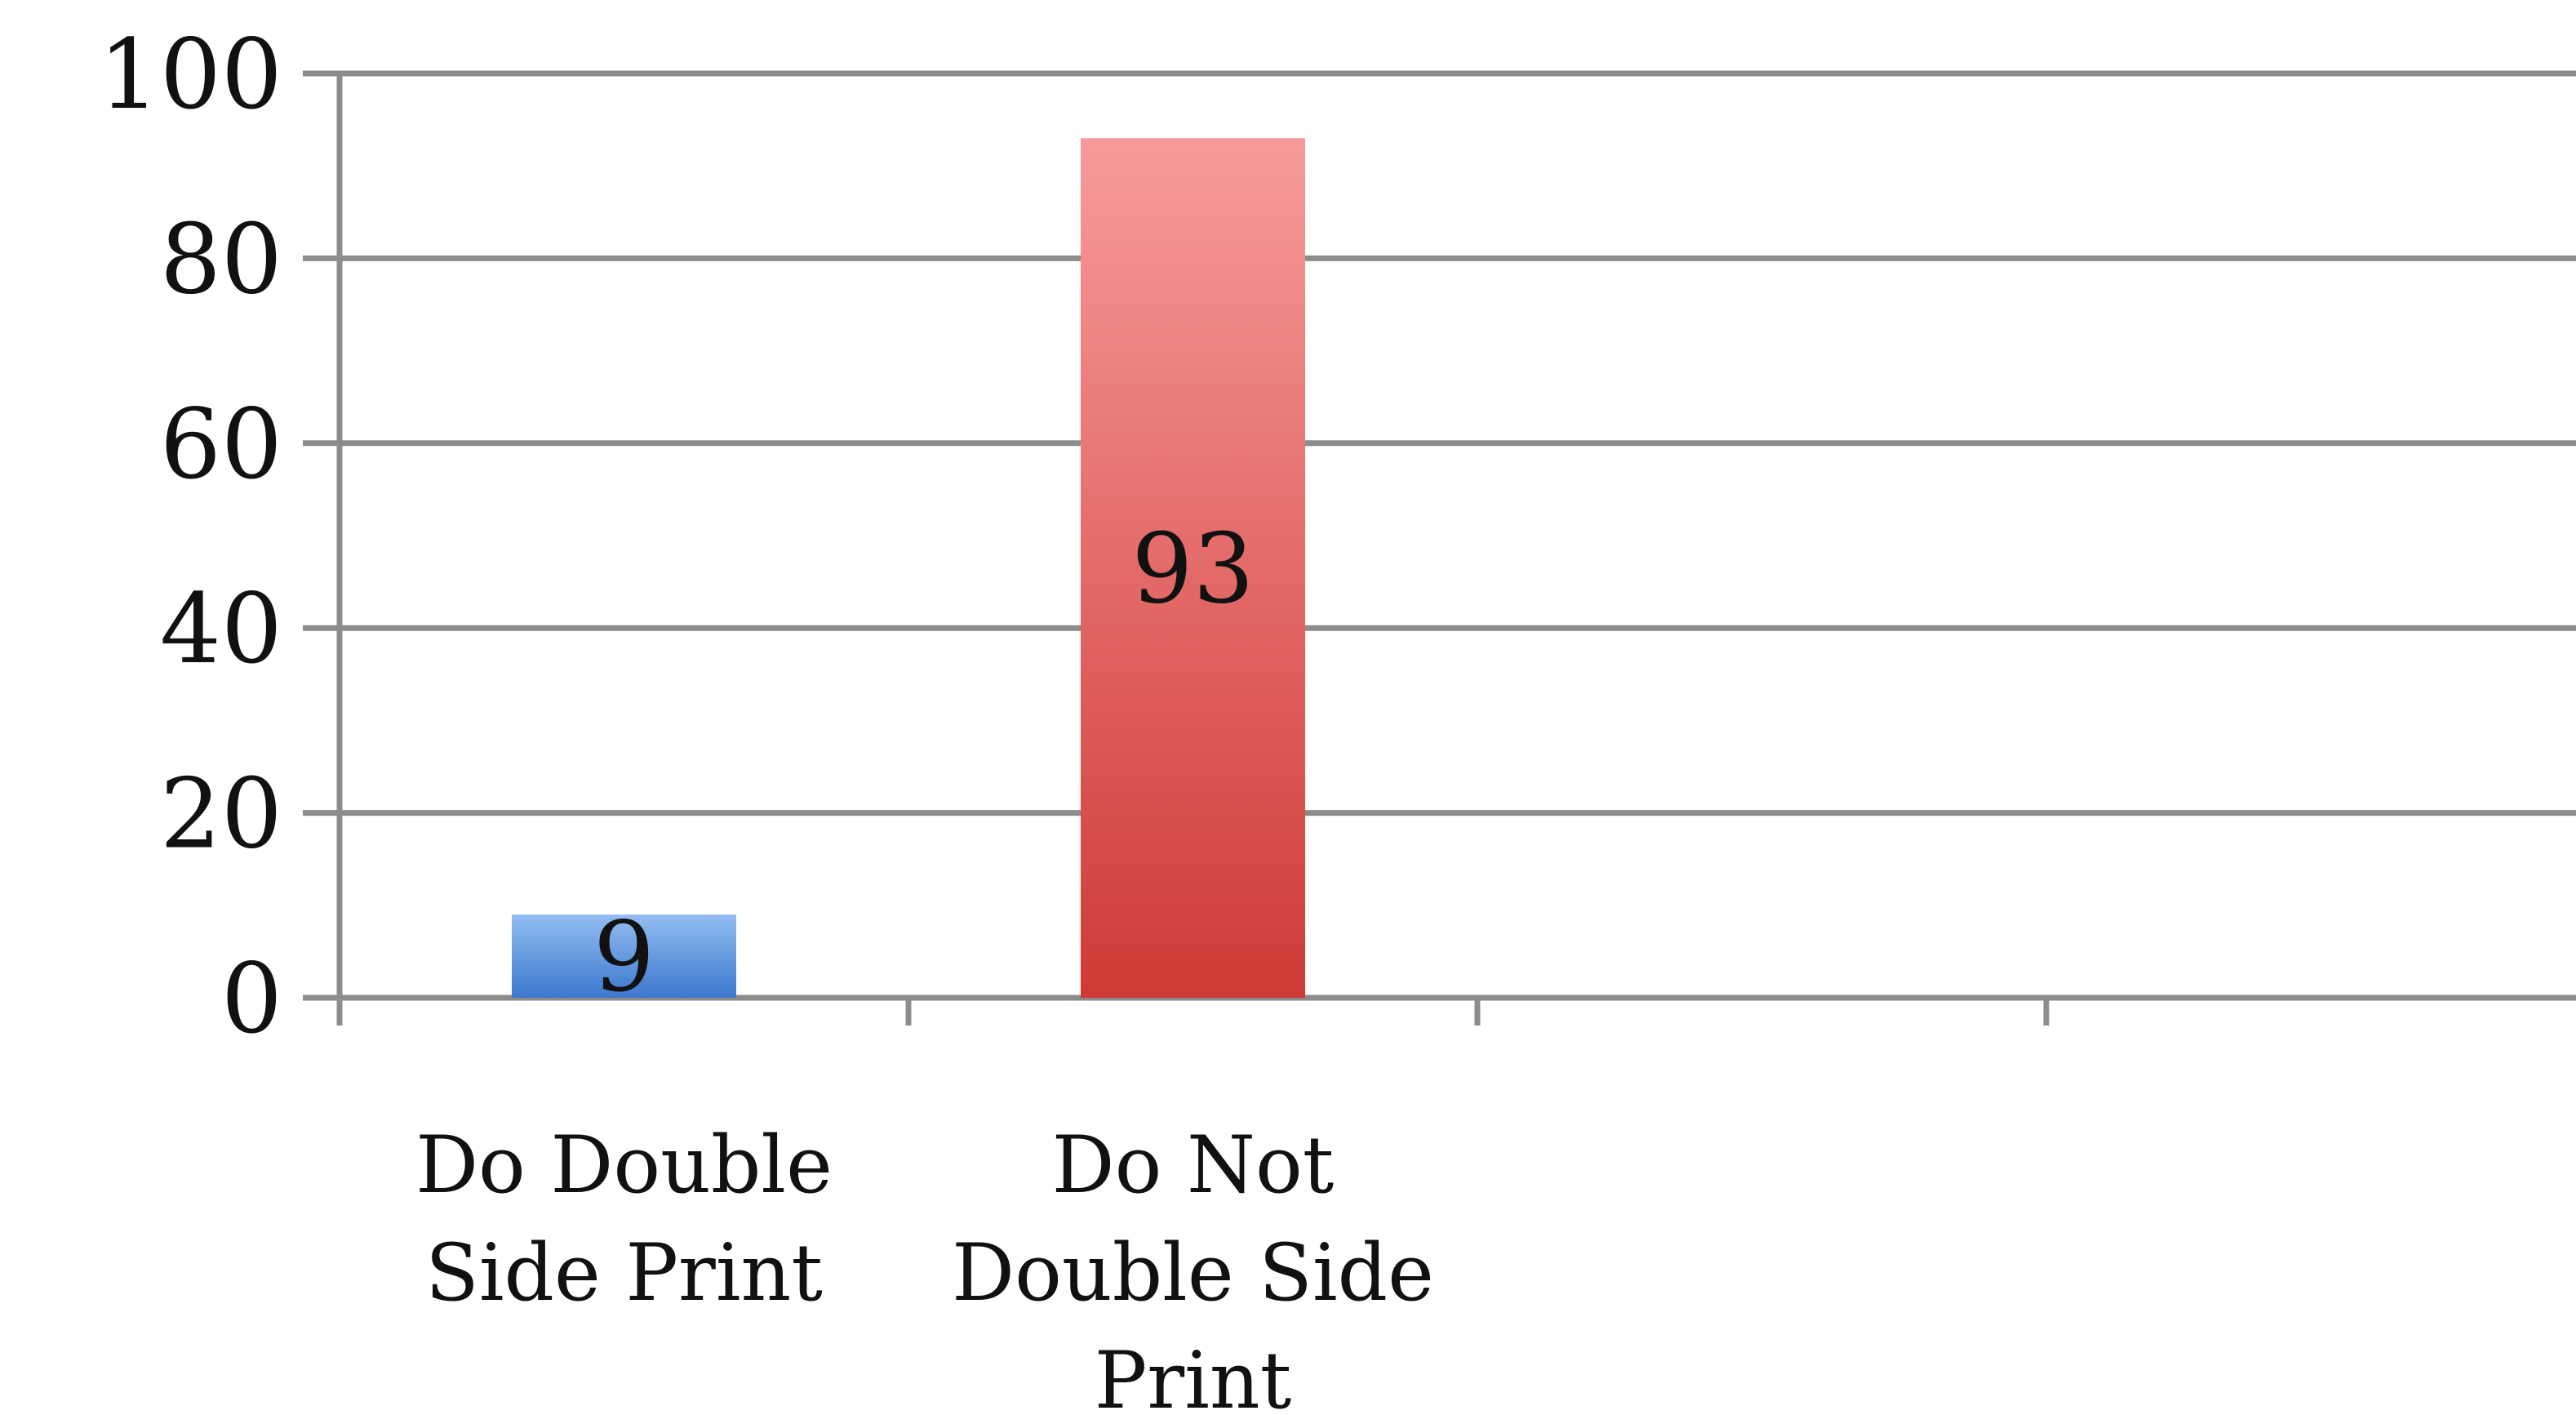  Describe the element at coordinates (221, 628) in the screenshot. I see `y-tick-label: 40` at that location.